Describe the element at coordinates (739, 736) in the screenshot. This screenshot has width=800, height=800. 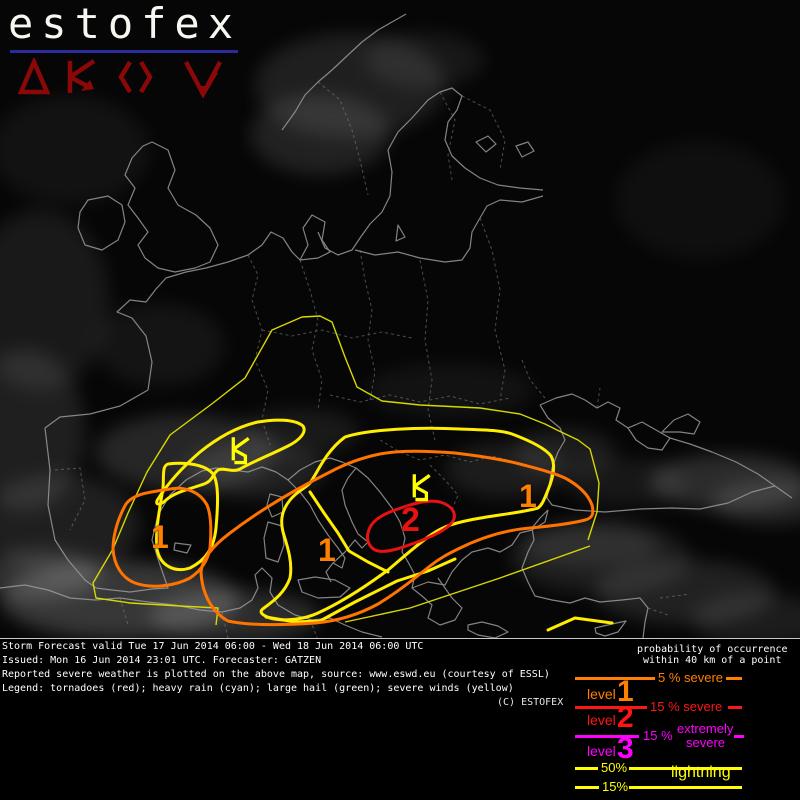
I see `level3-threshold-line-right` at that location.